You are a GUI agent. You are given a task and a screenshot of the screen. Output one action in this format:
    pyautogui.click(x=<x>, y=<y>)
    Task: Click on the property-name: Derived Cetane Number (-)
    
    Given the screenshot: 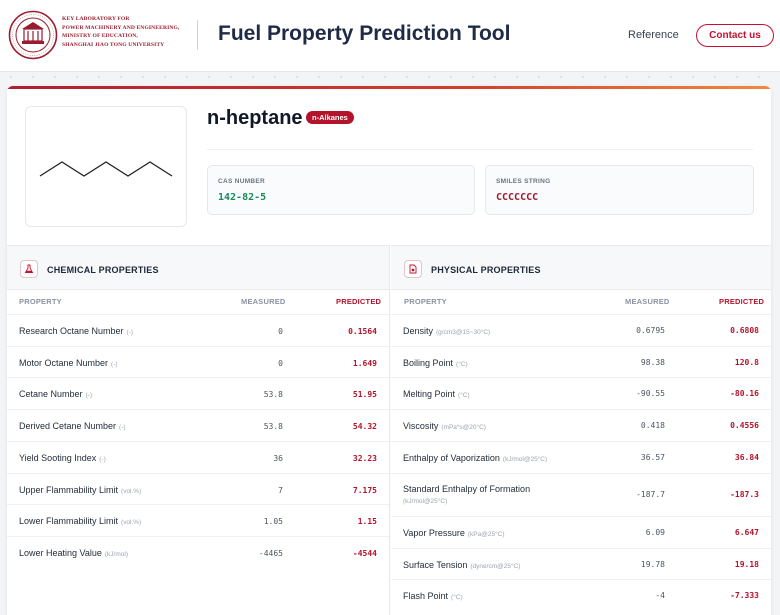 What is the action you would take?
    pyautogui.click(x=72, y=426)
    